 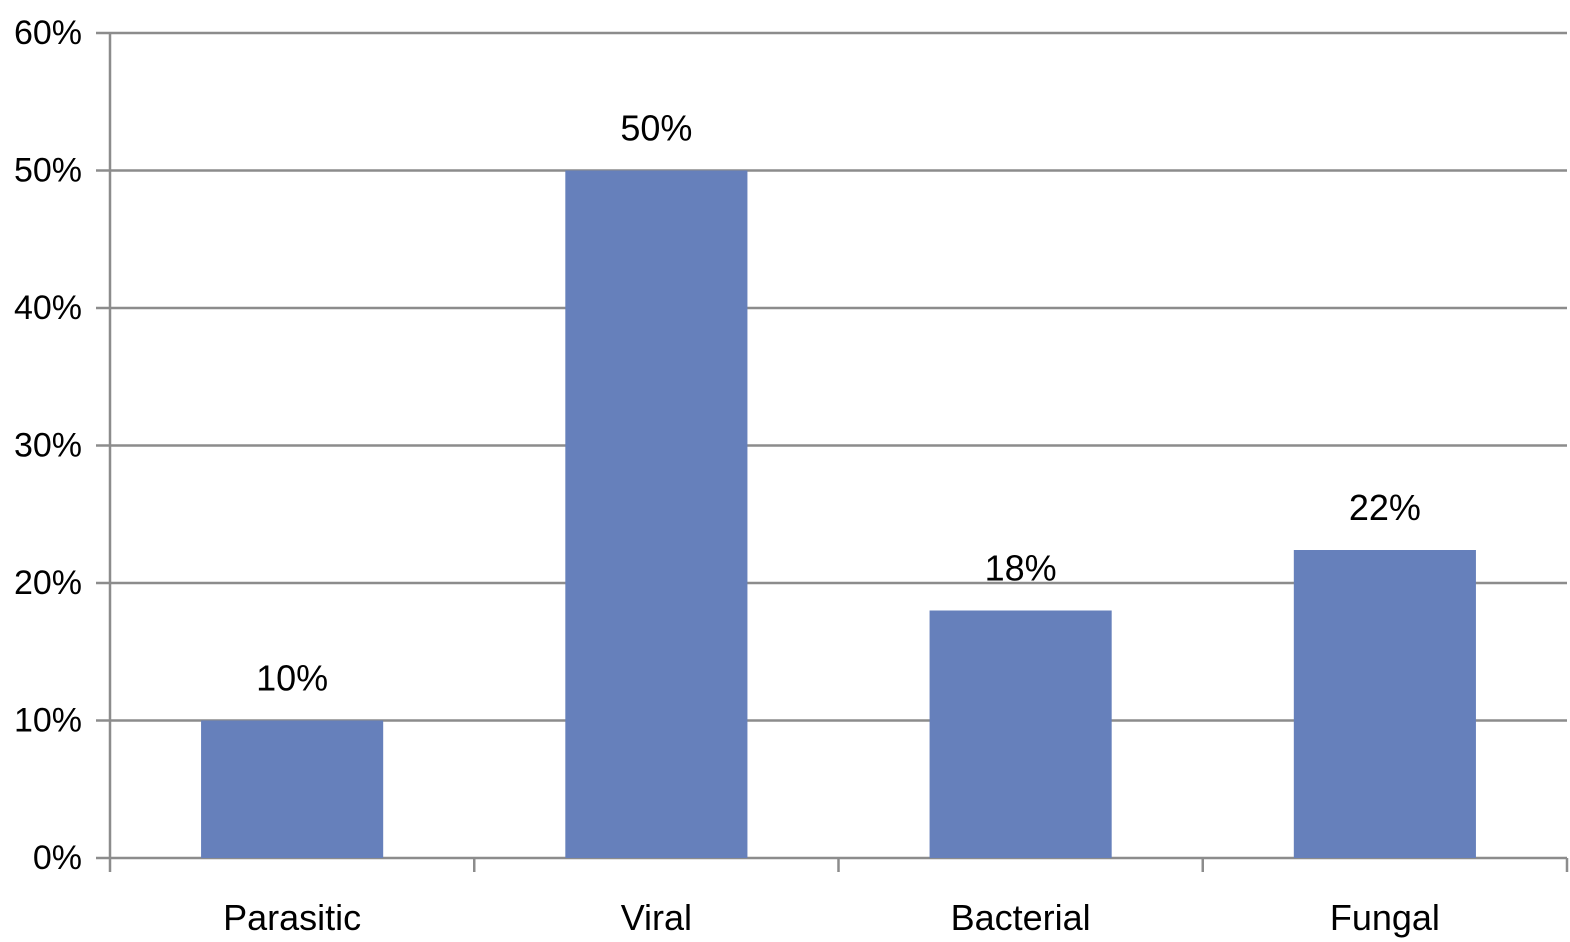 What do you see at coordinates (48, 33) in the screenshot?
I see `y-tick-label: 60%` at bounding box center [48, 33].